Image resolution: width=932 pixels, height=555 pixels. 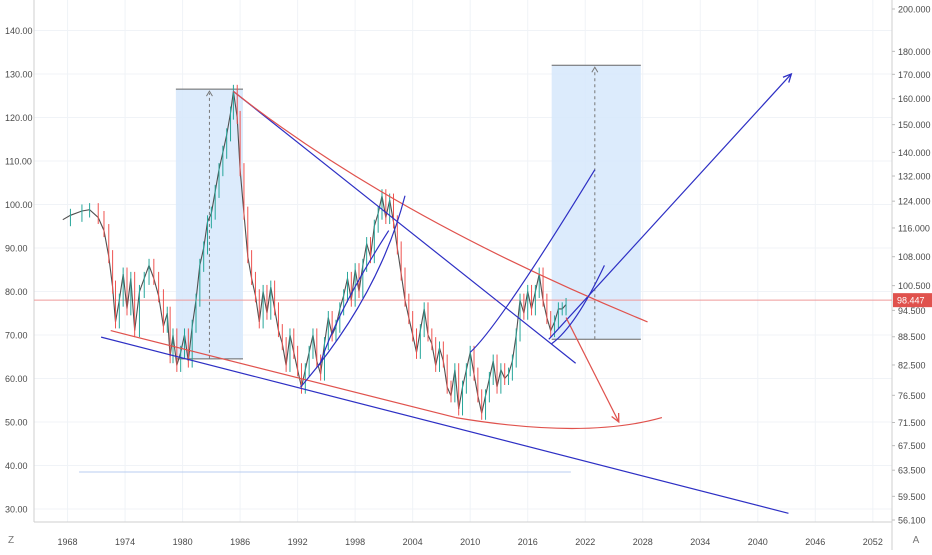 I want to click on right-y-tick-label: 160.000, so click(x=914, y=99).